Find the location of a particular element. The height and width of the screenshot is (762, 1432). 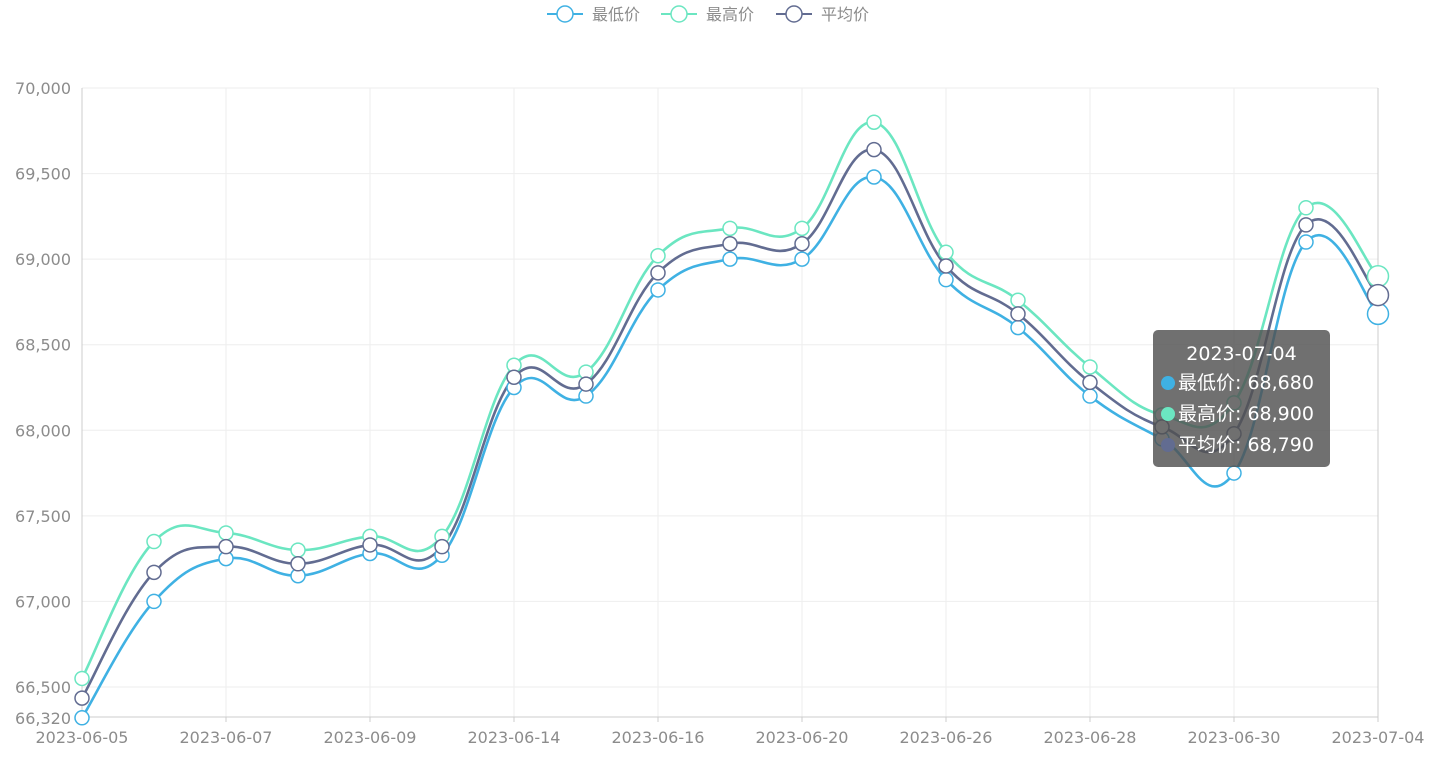

x-tick-label: 2023-06-26 is located at coordinates (946, 737).